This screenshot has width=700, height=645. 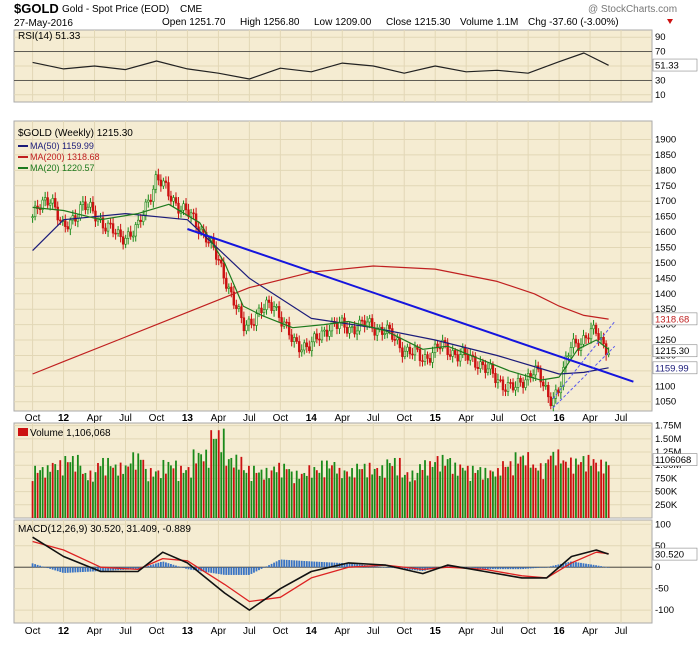 I want to click on date: 27-May-2016, so click(x=43, y=23).